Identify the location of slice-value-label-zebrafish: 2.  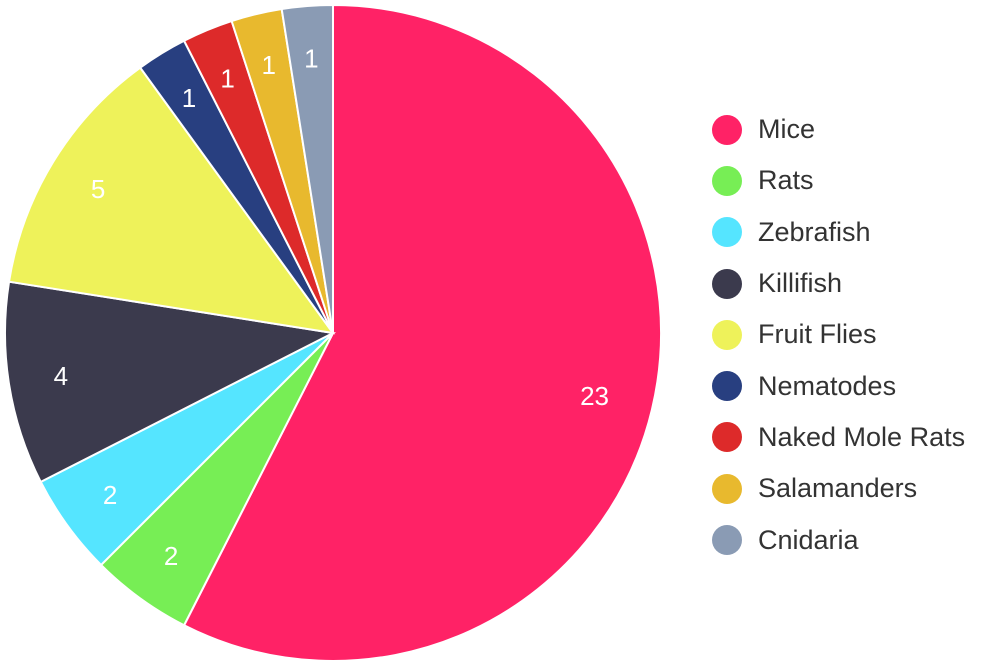
(110, 495).